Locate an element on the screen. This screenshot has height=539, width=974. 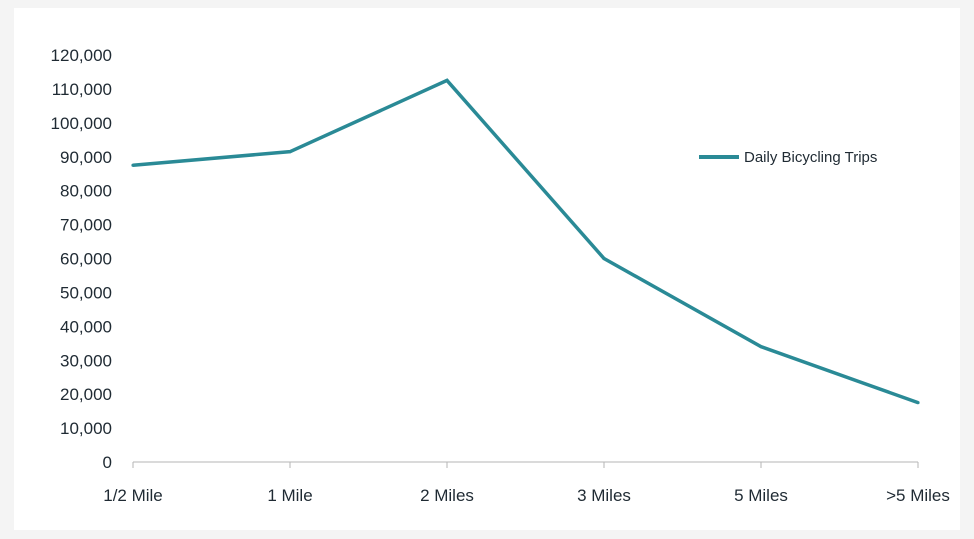
x-tick-label: 5 Miles is located at coordinates (761, 495).